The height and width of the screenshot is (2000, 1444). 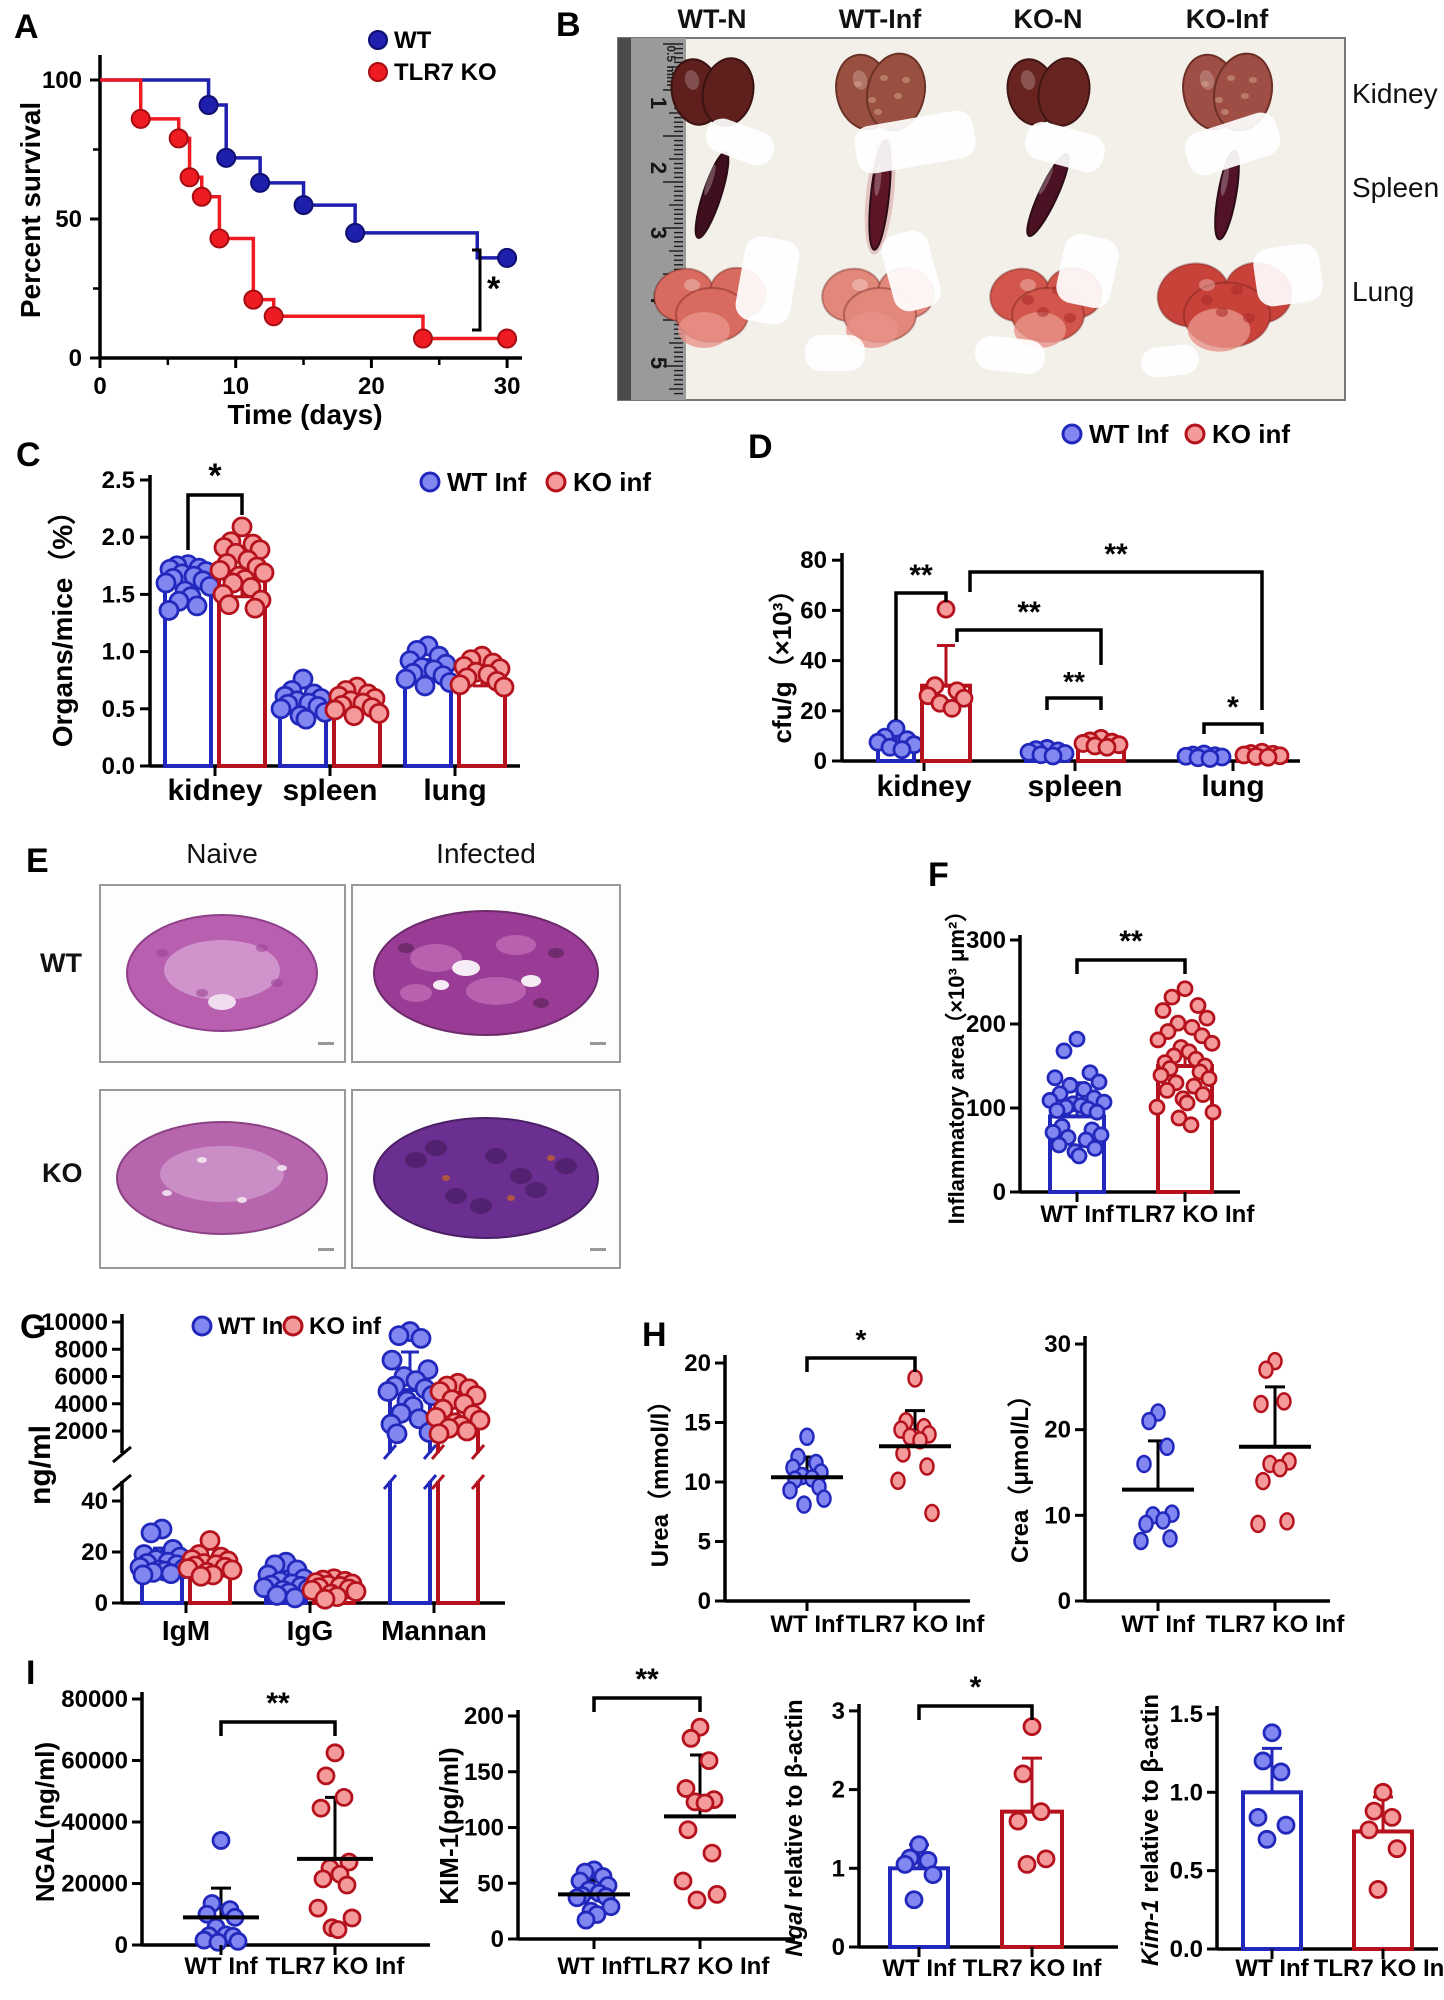 What do you see at coordinates (568, 25) in the screenshot?
I see `panel-label-b: B` at bounding box center [568, 25].